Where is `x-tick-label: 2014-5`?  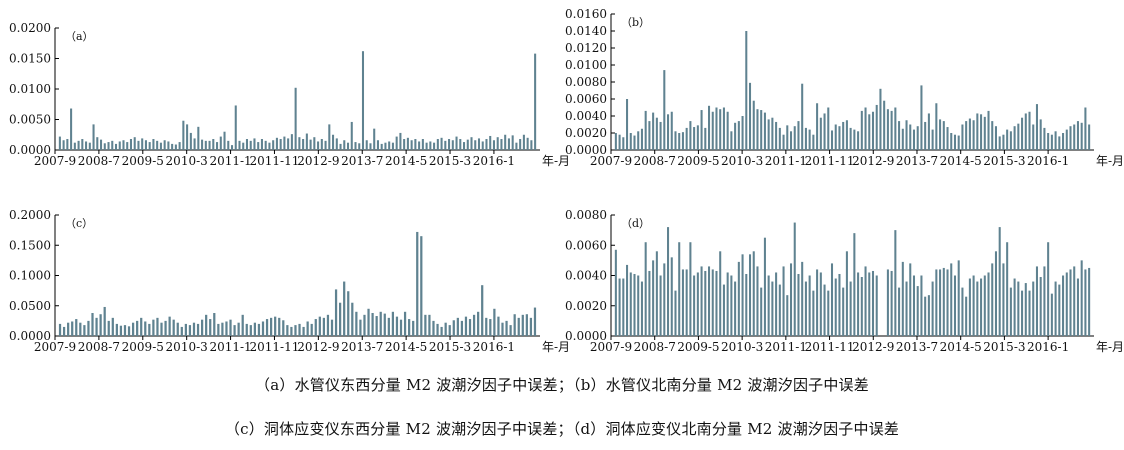 x-tick-label: 2014-5 is located at coordinates (406, 347).